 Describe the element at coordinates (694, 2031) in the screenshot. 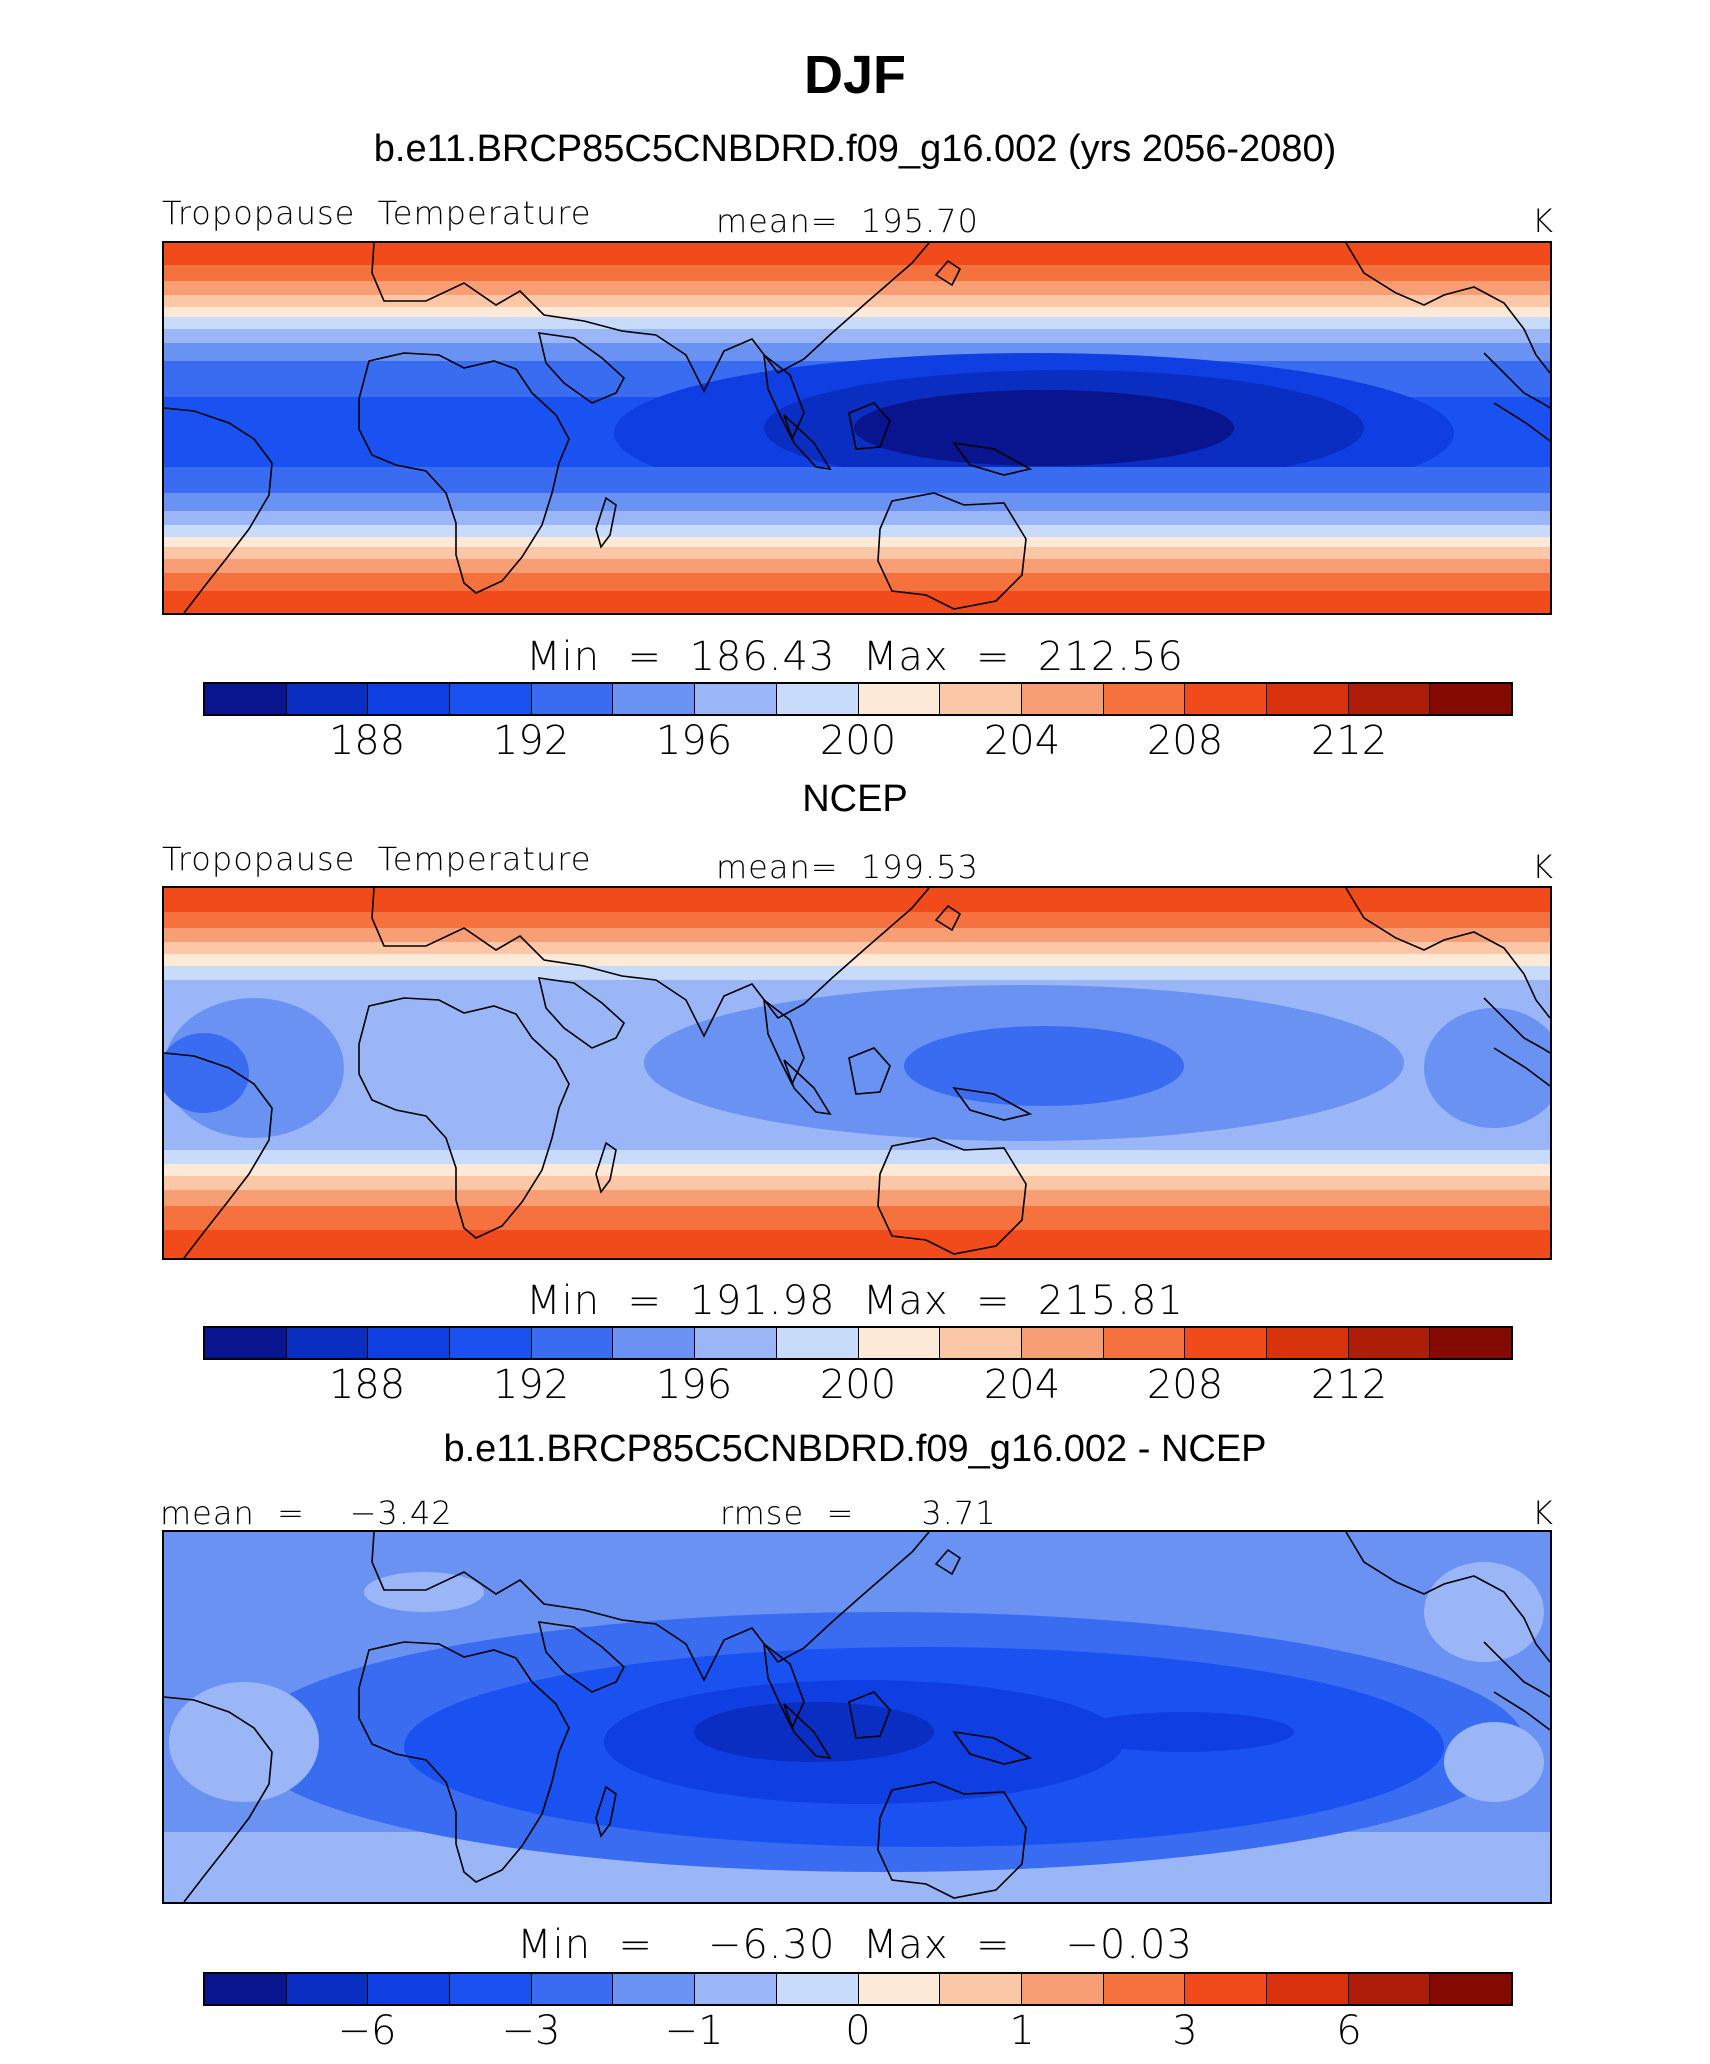

I see `colorbar-tick-label: −1` at that location.